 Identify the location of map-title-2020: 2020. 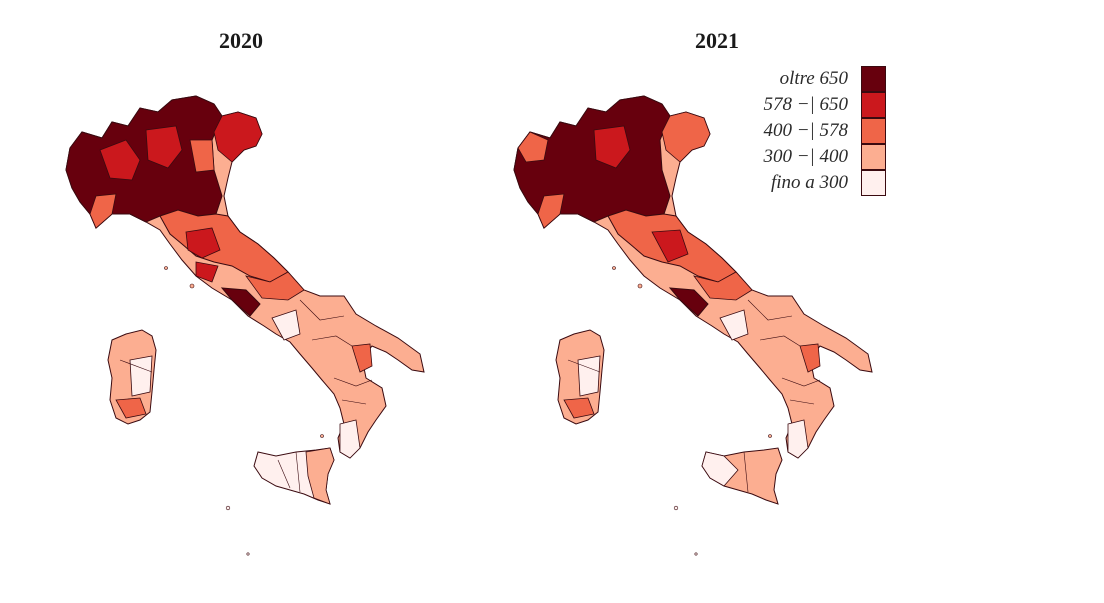
(241, 40).